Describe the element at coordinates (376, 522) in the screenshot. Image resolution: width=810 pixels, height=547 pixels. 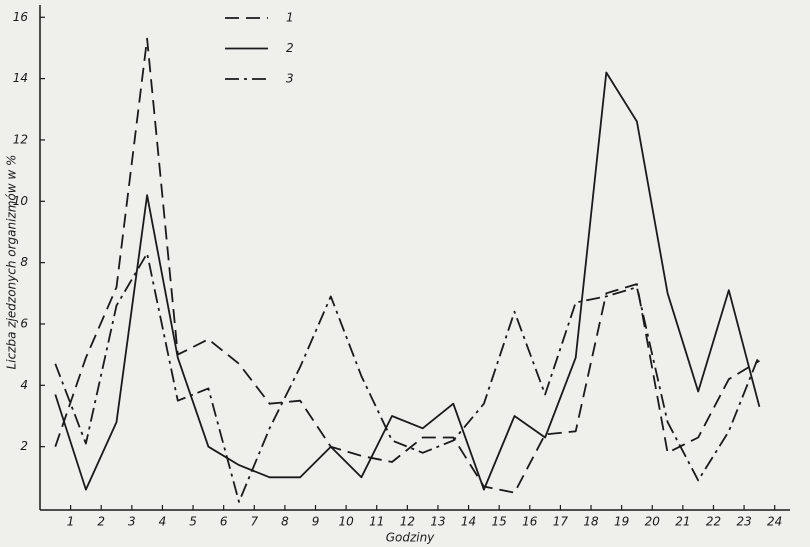
I see `x-tick-label: 11` at that location.